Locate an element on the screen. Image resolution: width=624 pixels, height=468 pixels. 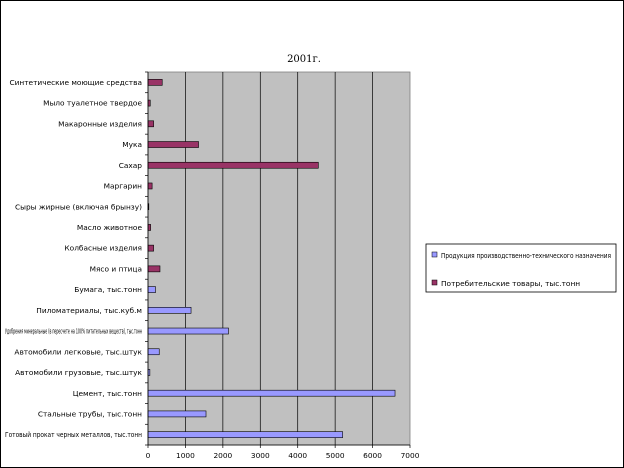
category-label: Мука is located at coordinates (132, 144).